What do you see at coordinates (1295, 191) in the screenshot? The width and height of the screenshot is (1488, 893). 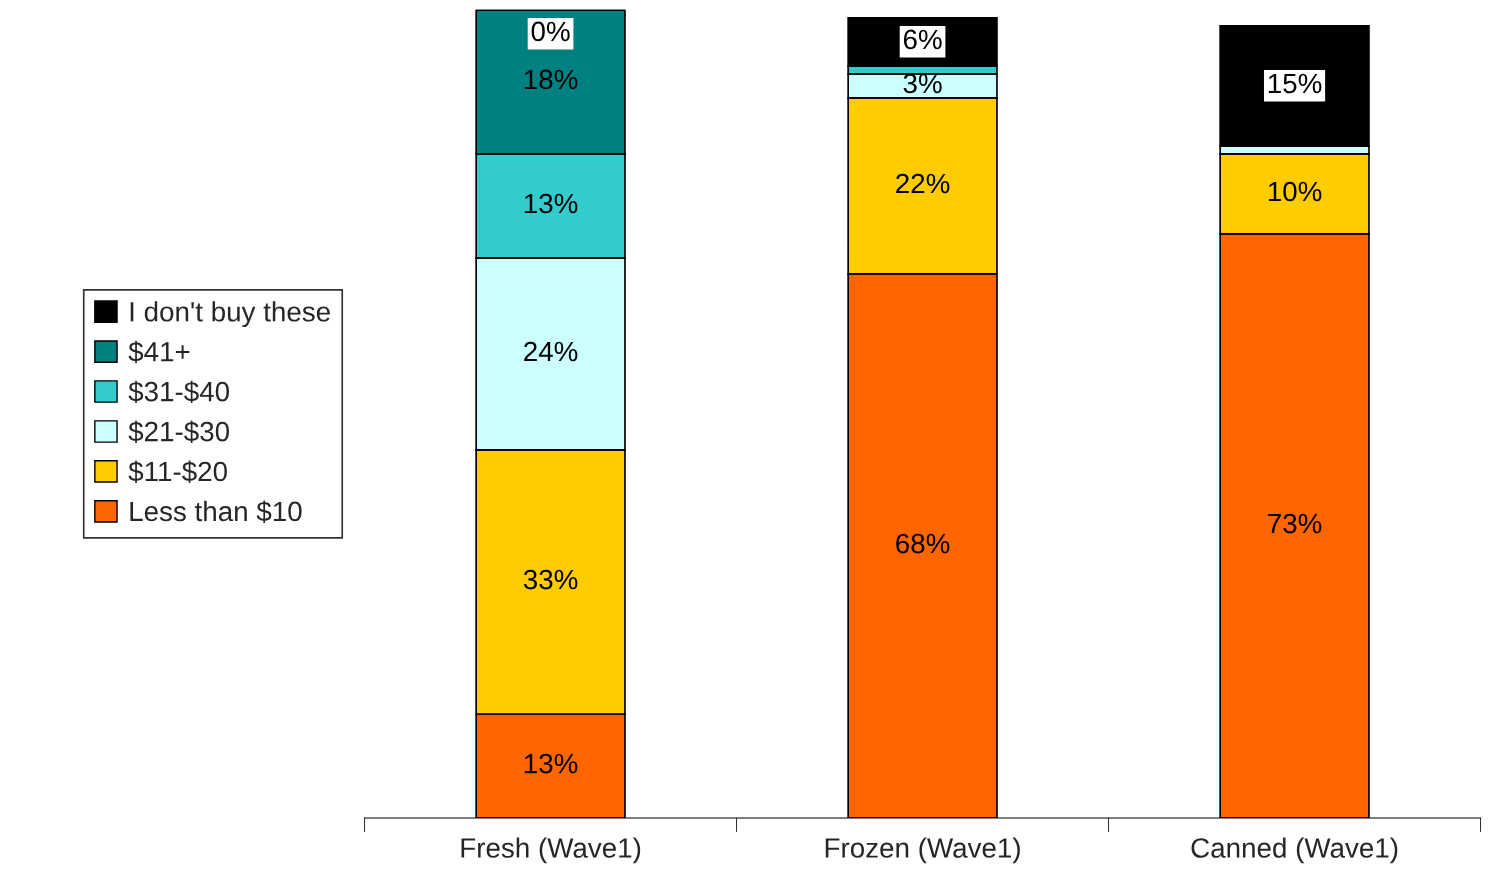 I see `data-label: 10%` at bounding box center [1295, 191].